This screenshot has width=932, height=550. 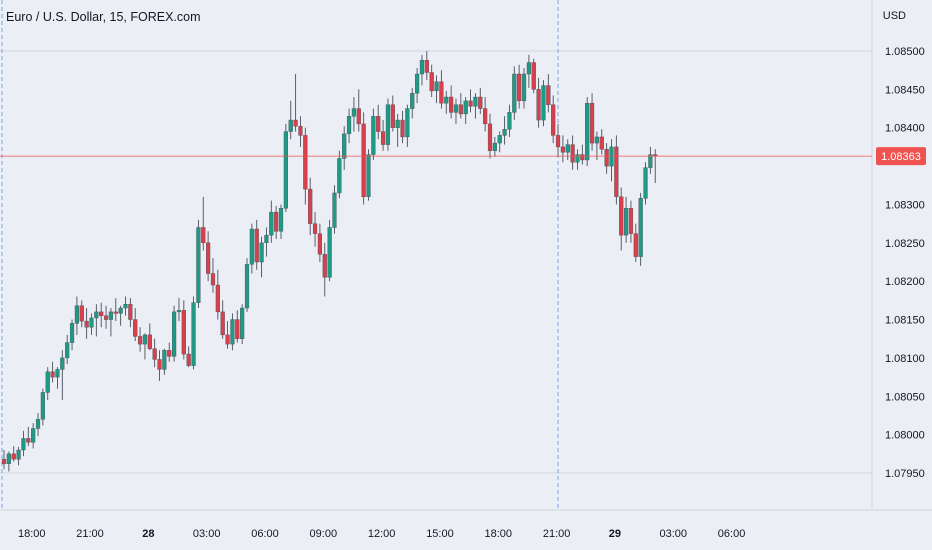 What do you see at coordinates (265, 534) in the screenshot?
I see `x-tick-label: 06:00` at bounding box center [265, 534].